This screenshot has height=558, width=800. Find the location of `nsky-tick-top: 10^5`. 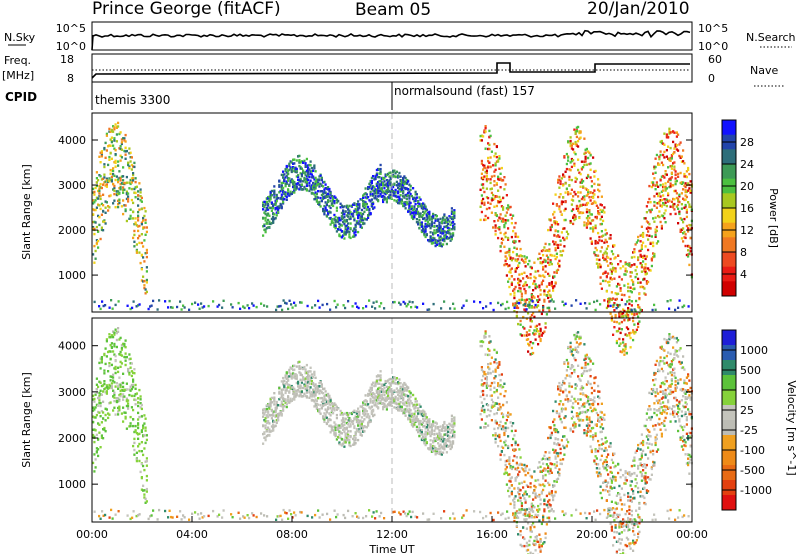

nsky-tick-top: 10^5 is located at coordinates (71, 28).